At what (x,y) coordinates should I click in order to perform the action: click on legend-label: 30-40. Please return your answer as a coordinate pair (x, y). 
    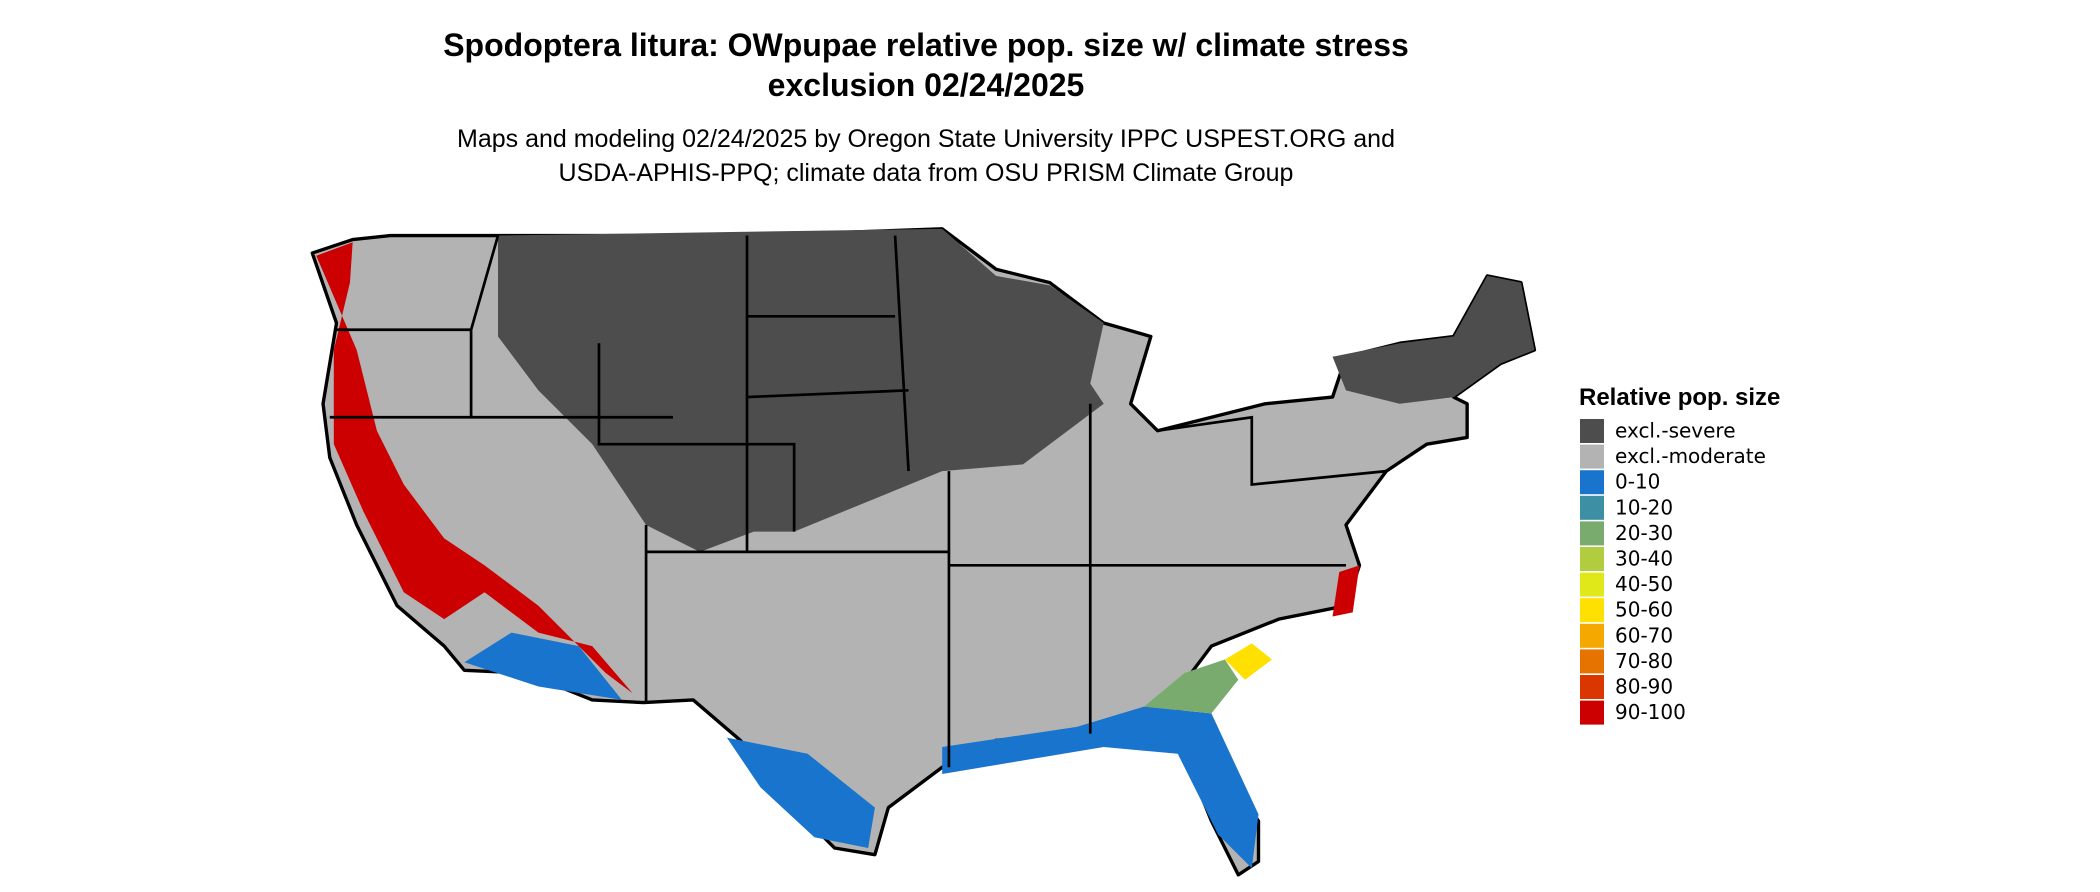
    Looking at the image, I should click on (1644, 559).